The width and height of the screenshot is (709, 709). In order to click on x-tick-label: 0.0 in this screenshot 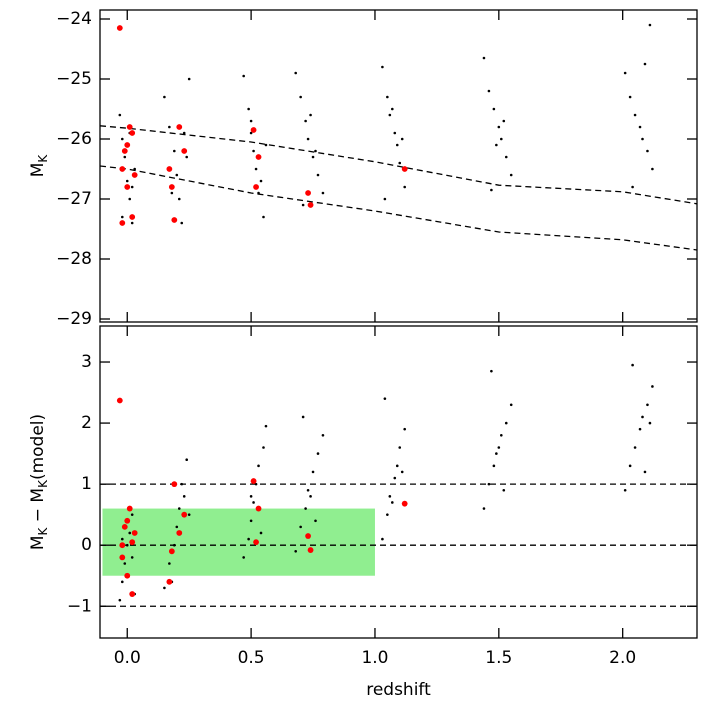, I will do `click(127, 658)`.